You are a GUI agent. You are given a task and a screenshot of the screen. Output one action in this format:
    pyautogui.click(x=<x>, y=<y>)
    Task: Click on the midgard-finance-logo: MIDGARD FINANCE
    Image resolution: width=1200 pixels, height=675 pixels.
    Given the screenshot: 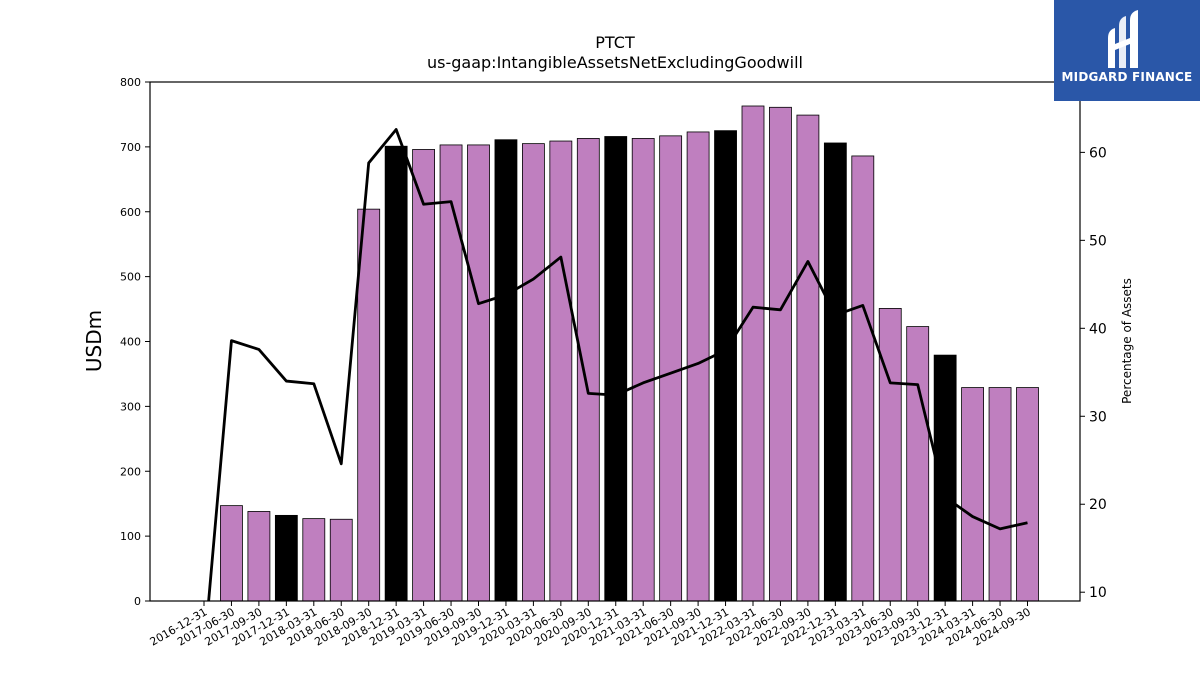 What is the action you would take?
    pyautogui.click(x=1127, y=50)
    